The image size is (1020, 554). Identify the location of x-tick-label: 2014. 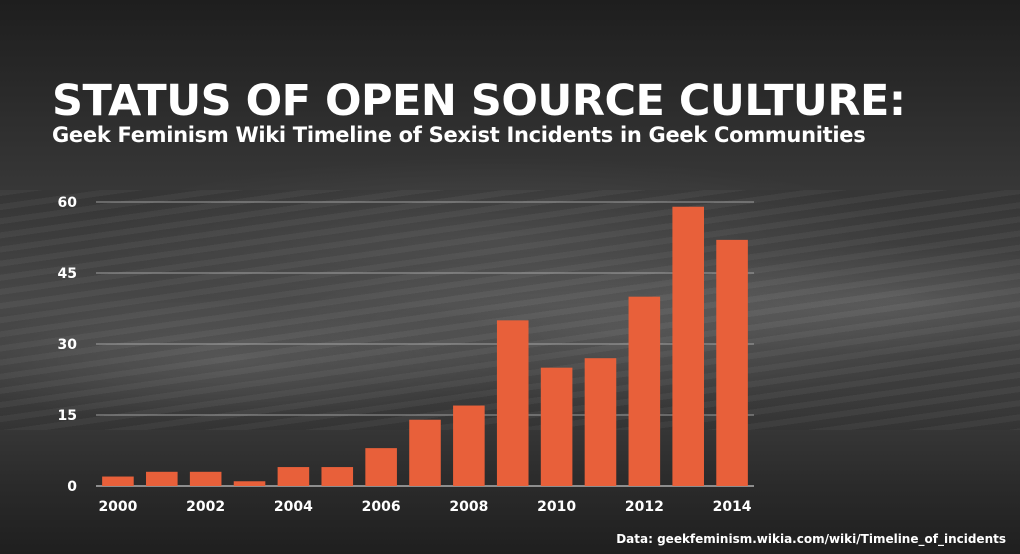
(732, 507).